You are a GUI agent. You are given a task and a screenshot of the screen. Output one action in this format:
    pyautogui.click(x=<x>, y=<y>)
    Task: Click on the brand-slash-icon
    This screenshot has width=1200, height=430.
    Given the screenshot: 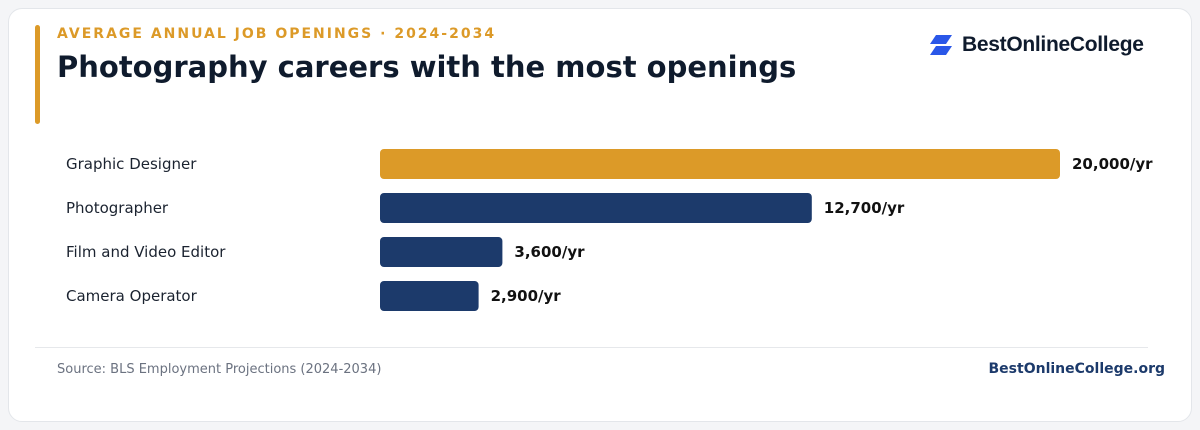 What is the action you would take?
    pyautogui.click(x=941, y=45)
    